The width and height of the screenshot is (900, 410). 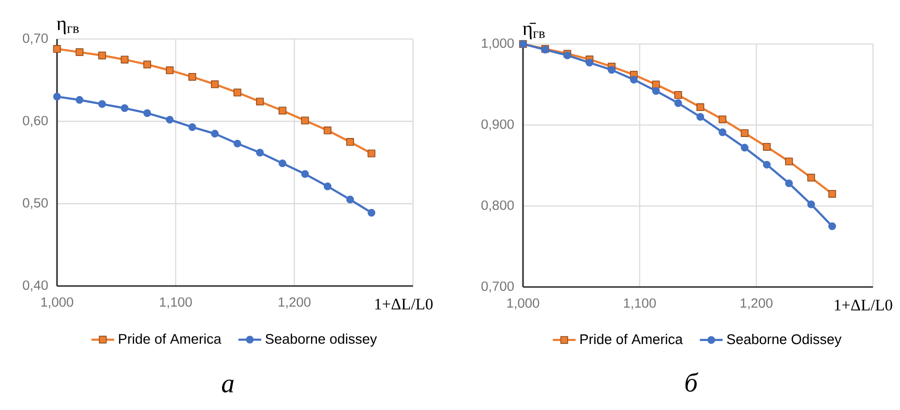 What do you see at coordinates (228, 386) in the screenshot?
I see `text: а` at bounding box center [228, 386].